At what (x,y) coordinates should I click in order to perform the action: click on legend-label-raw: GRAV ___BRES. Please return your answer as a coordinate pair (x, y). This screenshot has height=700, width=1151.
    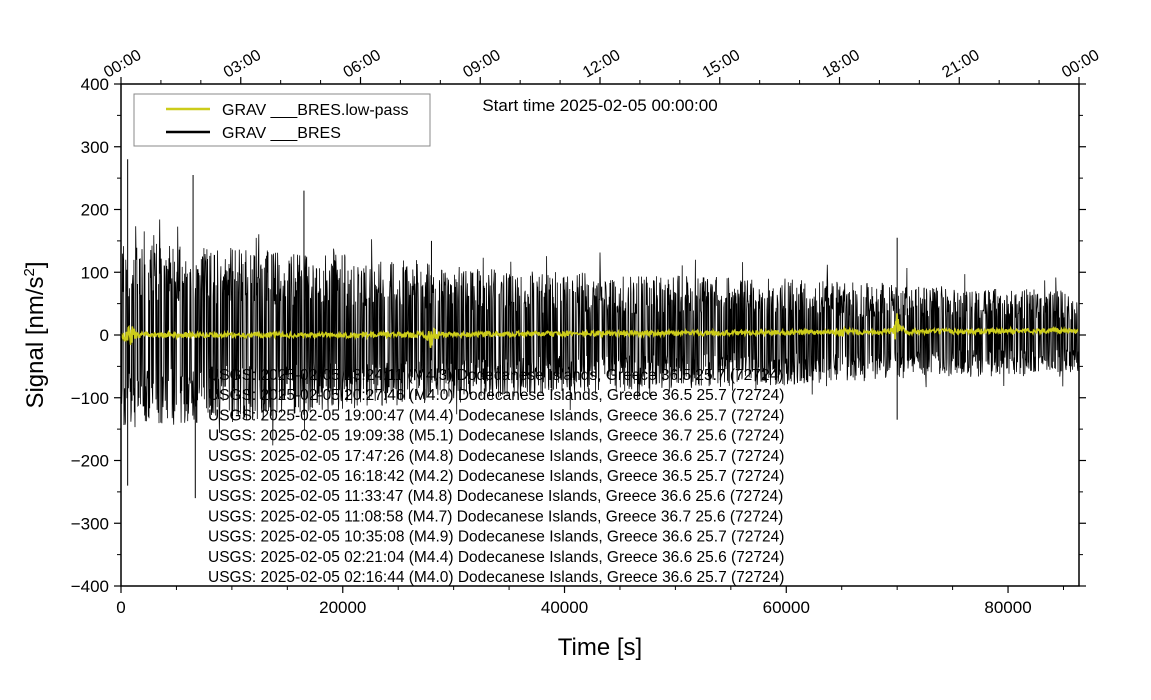
    Looking at the image, I should click on (281, 133).